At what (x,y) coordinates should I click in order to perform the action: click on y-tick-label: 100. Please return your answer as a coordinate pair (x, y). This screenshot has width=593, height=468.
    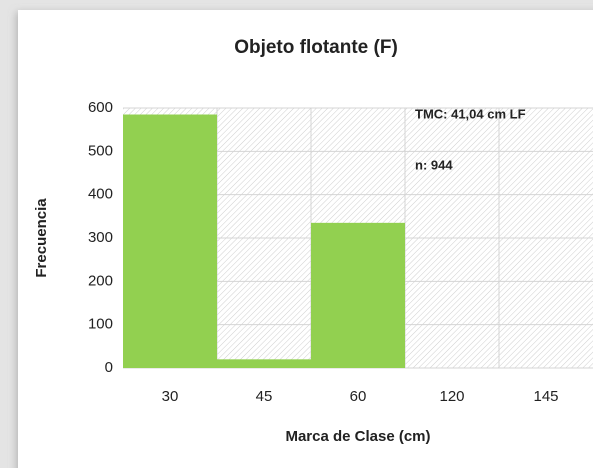
    Looking at the image, I should click on (100, 324).